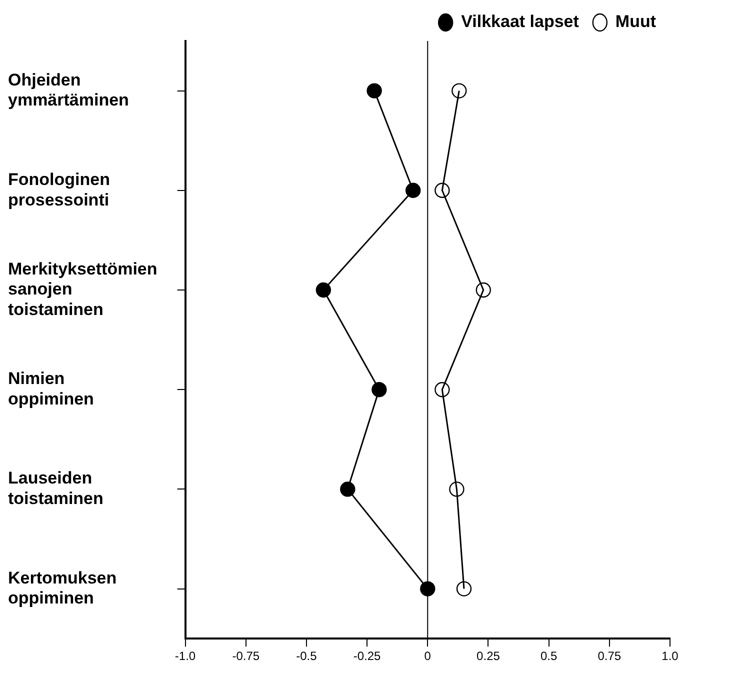 The image size is (740, 675). What do you see at coordinates (428, 656) in the screenshot?
I see `x-tick-label: 0` at bounding box center [428, 656].